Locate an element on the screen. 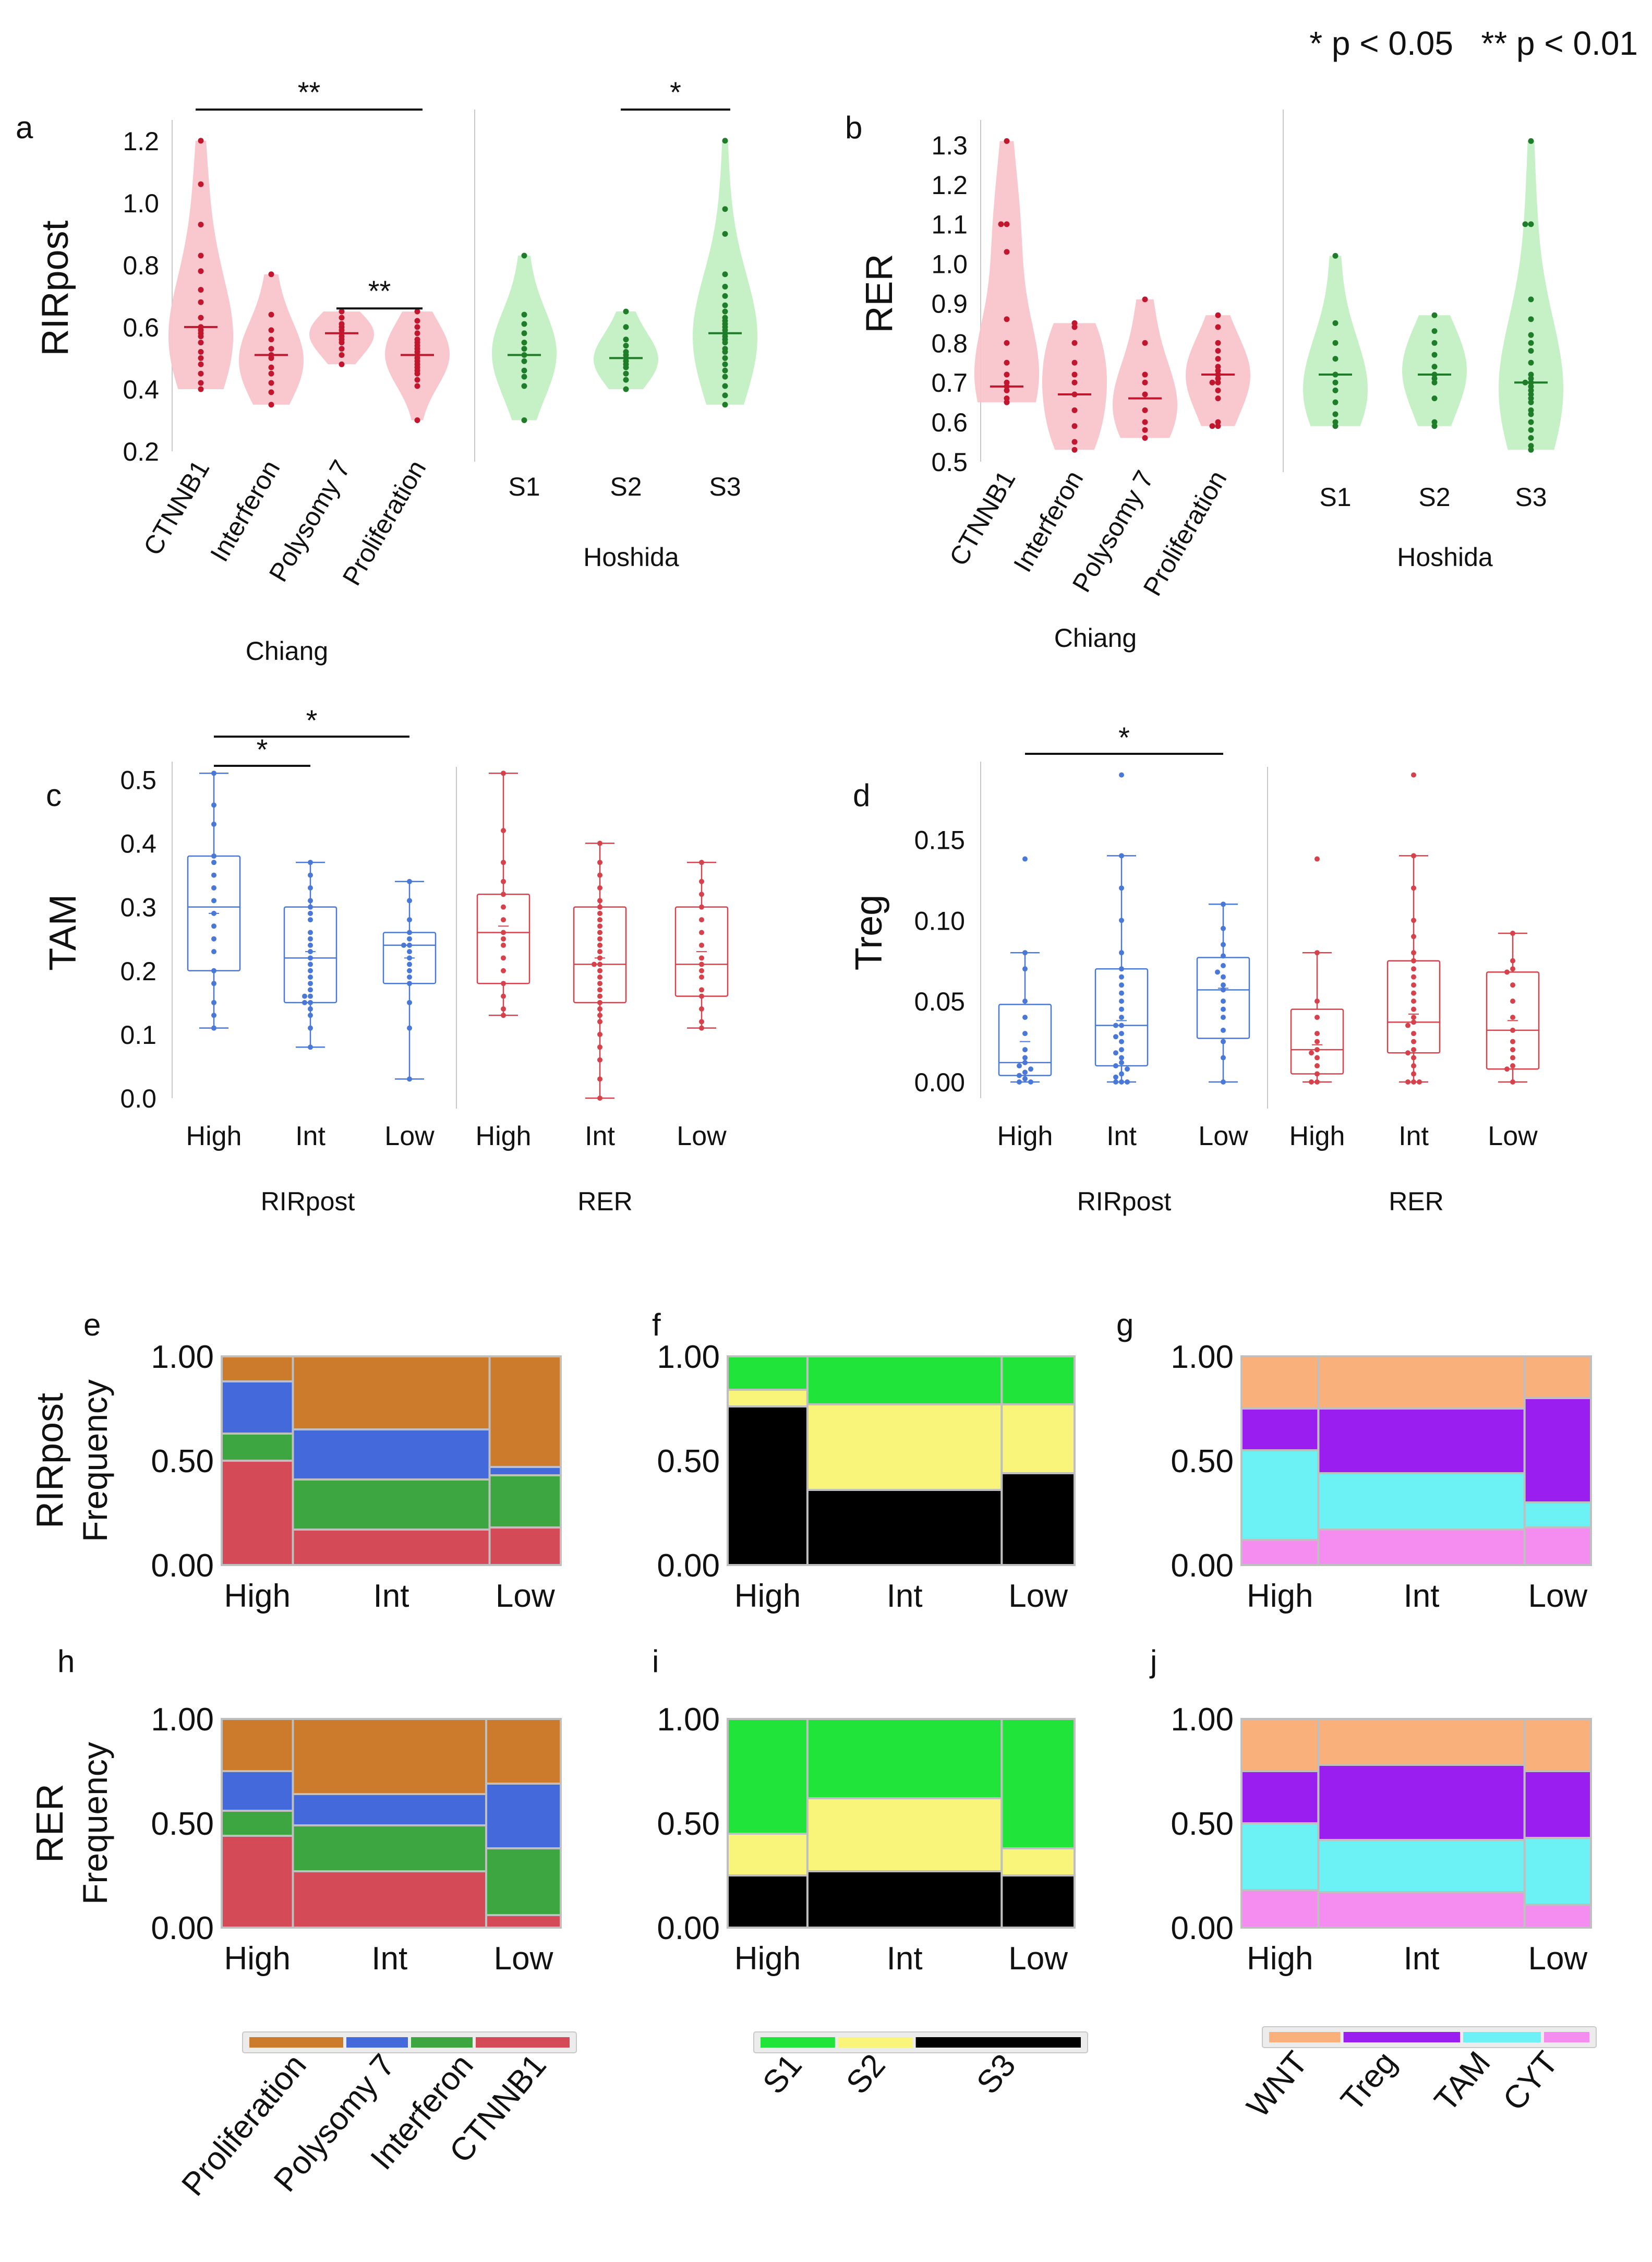 The height and width of the screenshot is (2262, 1652). group-label: Hoshida is located at coordinates (1445, 557).